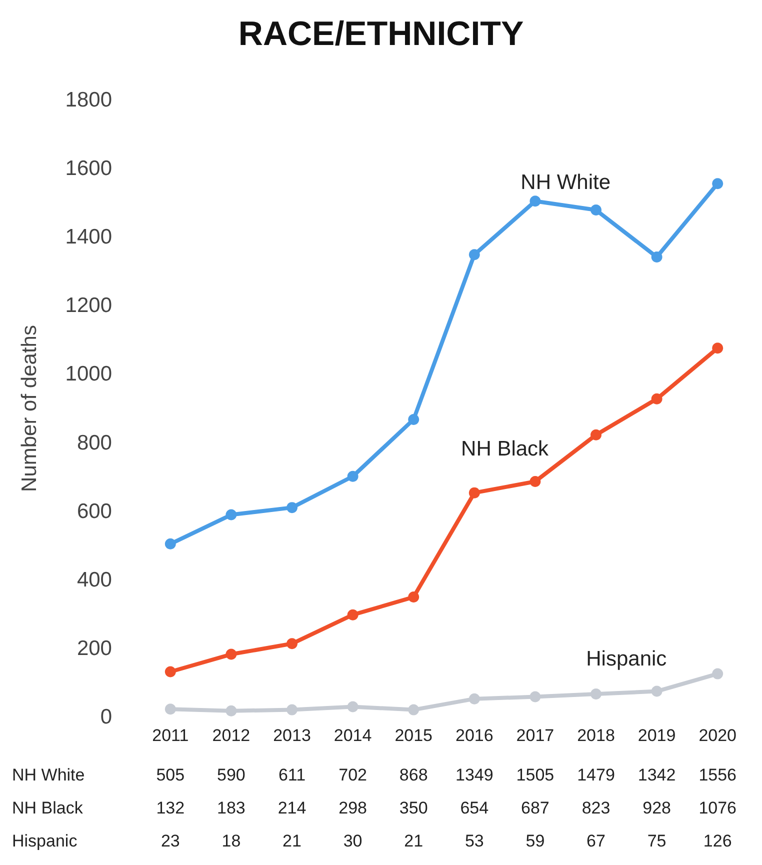 The height and width of the screenshot is (865, 762). I want to click on y-tick-label: 1800, so click(88, 100).